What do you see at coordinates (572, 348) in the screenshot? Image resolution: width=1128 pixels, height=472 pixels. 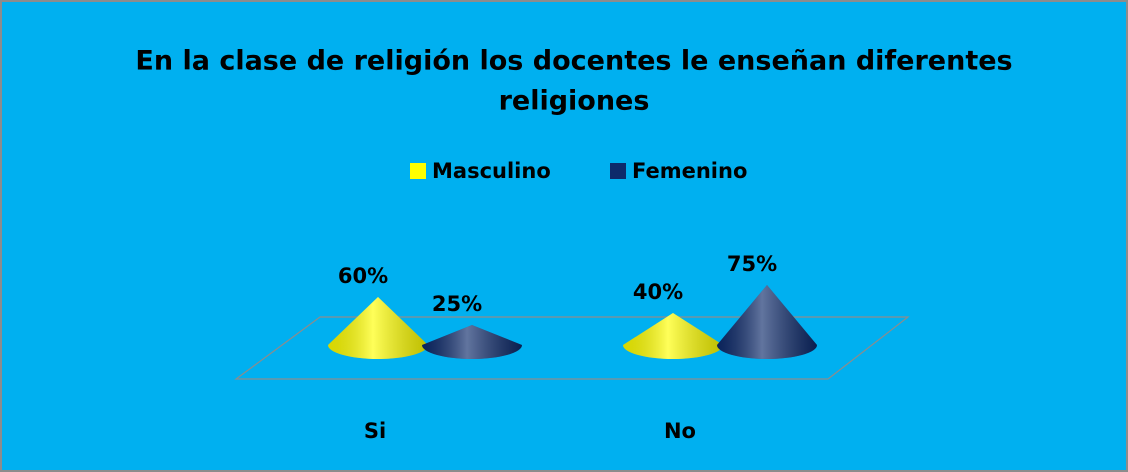 I see `floor` at bounding box center [572, 348].